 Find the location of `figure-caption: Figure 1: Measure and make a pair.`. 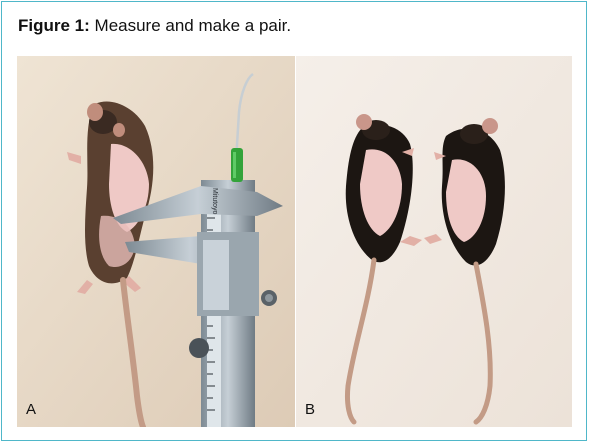

figure-caption: Figure 1: Measure and make a pair. is located at coordinates (154, 26).